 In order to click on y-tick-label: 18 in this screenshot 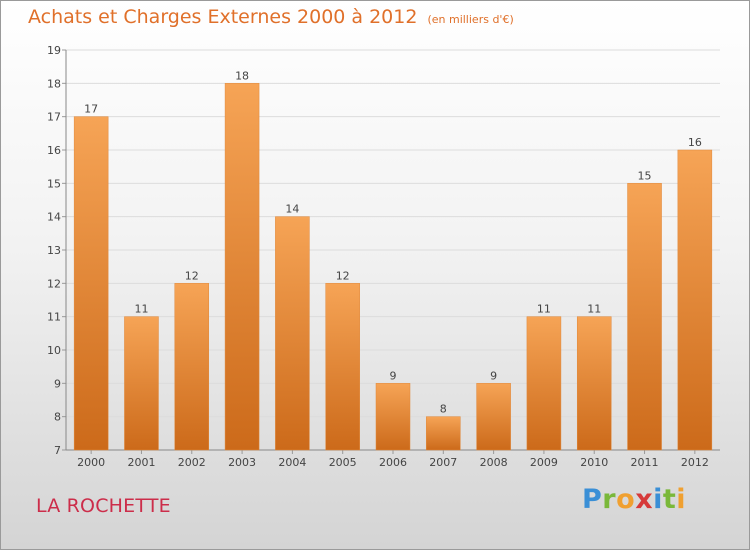, I will do `click(54, 83)`.